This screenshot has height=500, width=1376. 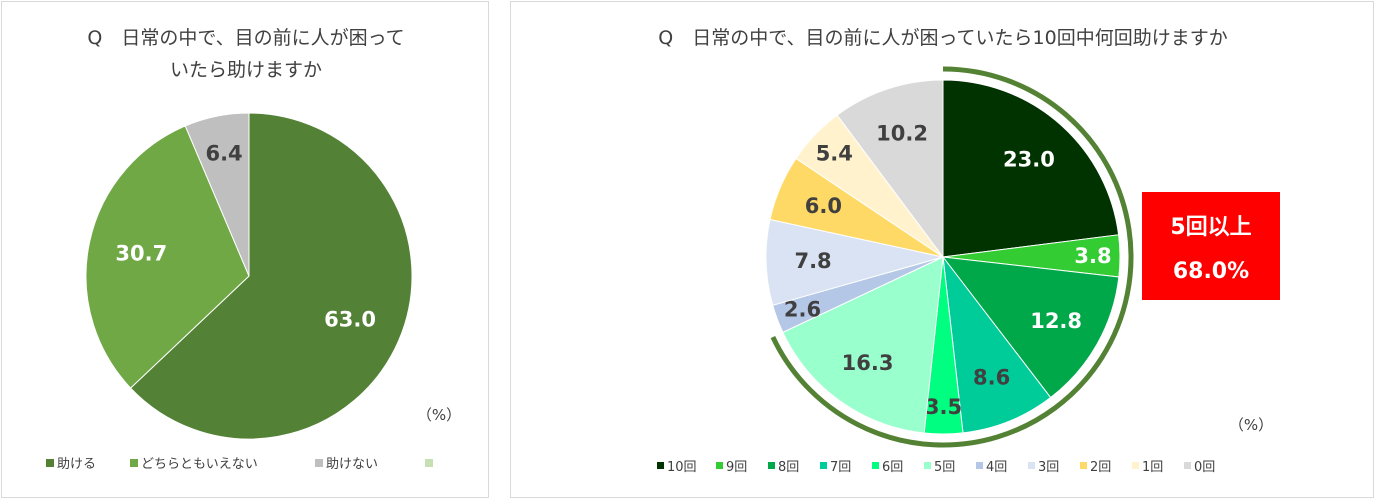 What do you see at coordinates (352, 464) in the screenshot?
I see `legend-label: 助けない` at bounding box center [352, 464].